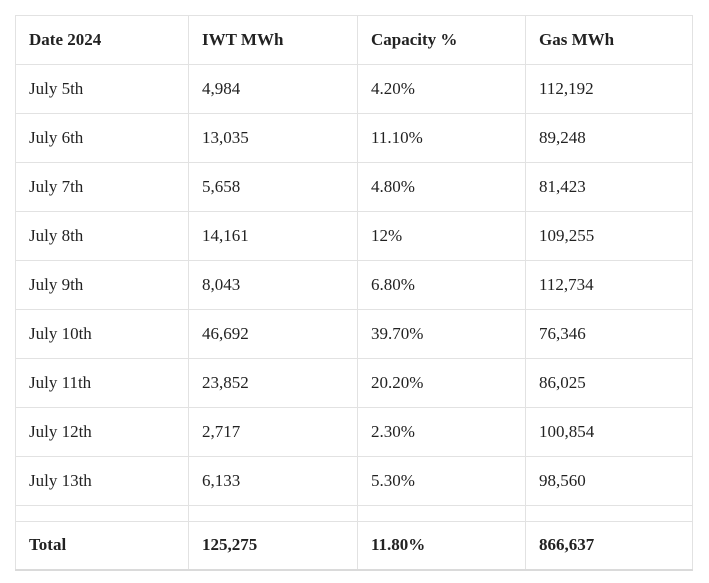 The height and width of the screenshot is (583, 709). What do you see at coordinates (609, 481) in the screenshot?
I see `gas-cell: 98,560` at bounding box center [609, 481].